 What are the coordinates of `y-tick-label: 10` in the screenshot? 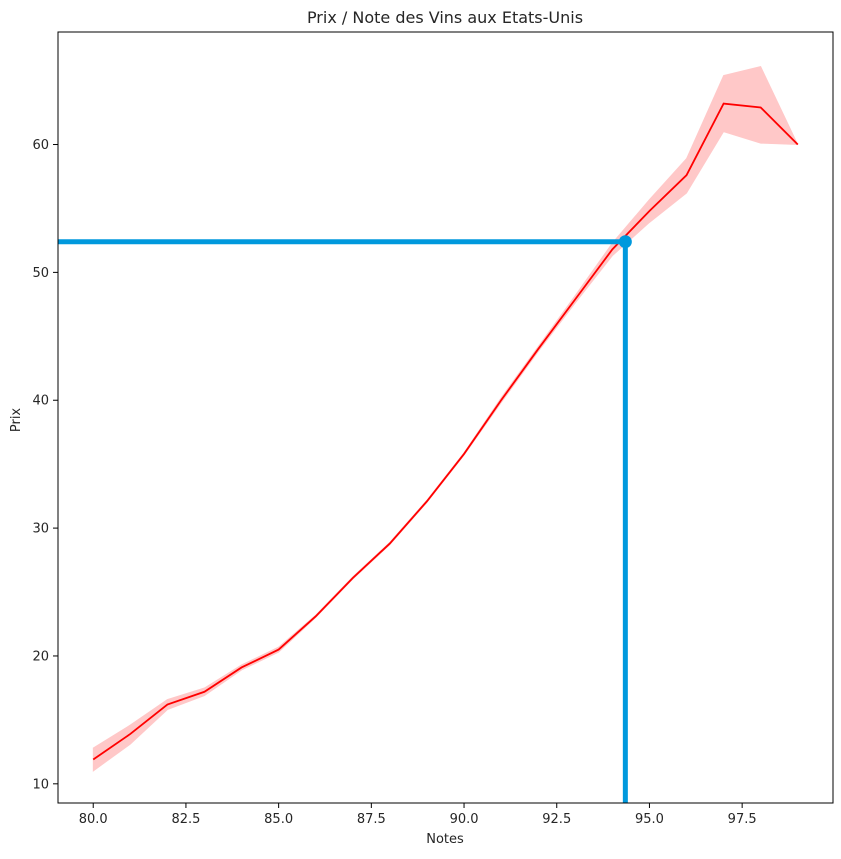 It's located at (40, 784).